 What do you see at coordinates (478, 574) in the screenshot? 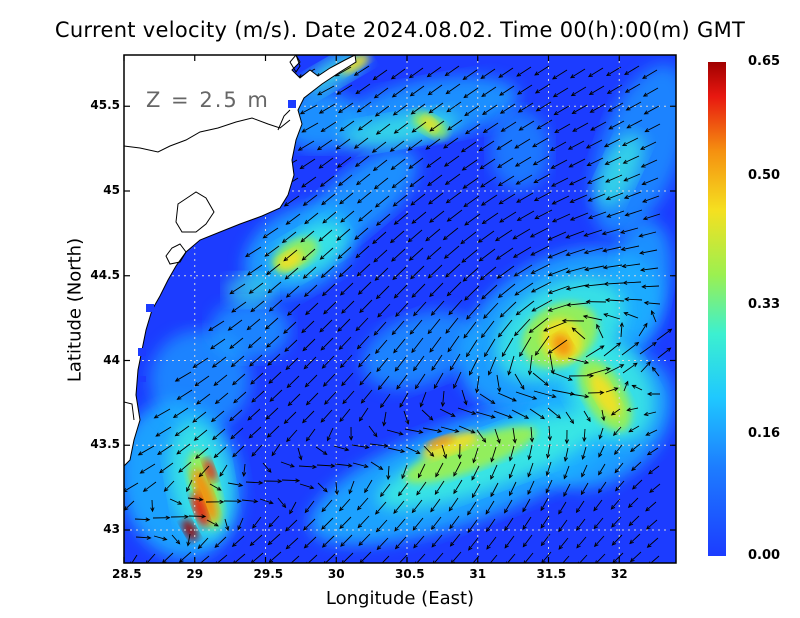
I see `x-tick-label: 31` at bounding box center [478, 574].